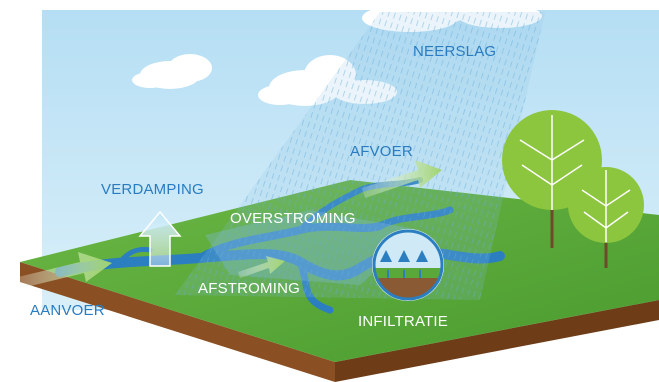 The image size is (659, 382). What do you see at coordinates (249, 288) in the screenshot?
I see `afstroming-label: AFSTROMING` at bounding box center [249, 288].